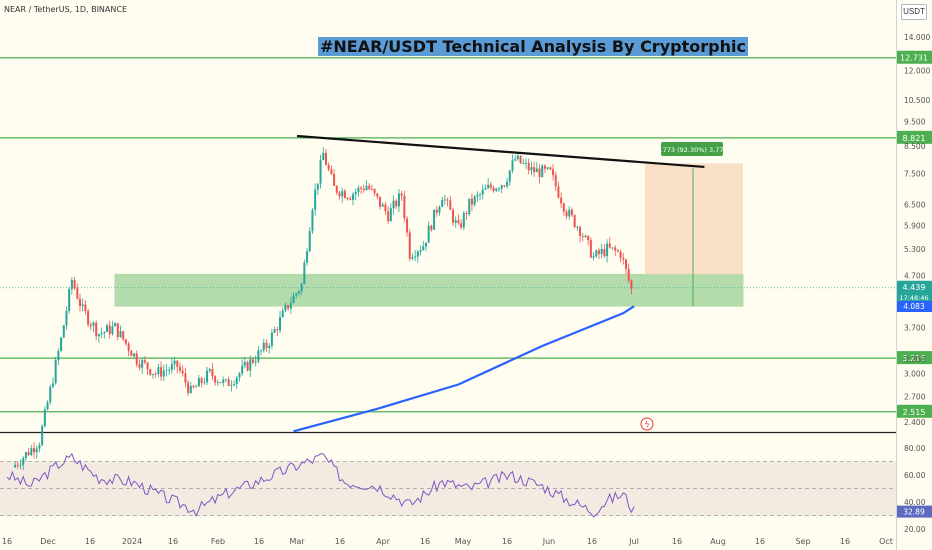  What do you see at coordinates (917, 71) in the screenshot?
I see `price-tick-label: 12.000` at bounding box center [917, 71].